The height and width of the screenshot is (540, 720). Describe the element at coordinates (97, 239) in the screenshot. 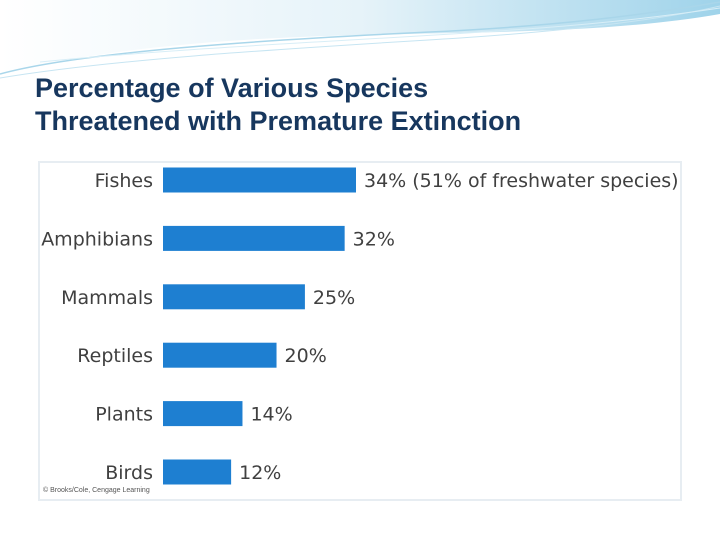

I see `category-label: Amphibians` at that location.